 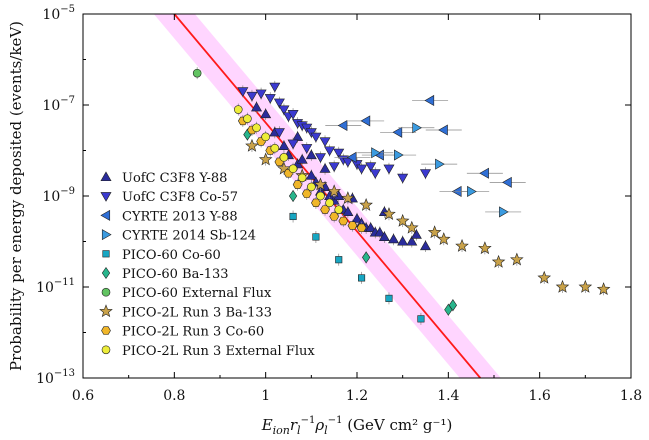 I want to click on y-tick-label: 10−7, so click(x=58, y=104).